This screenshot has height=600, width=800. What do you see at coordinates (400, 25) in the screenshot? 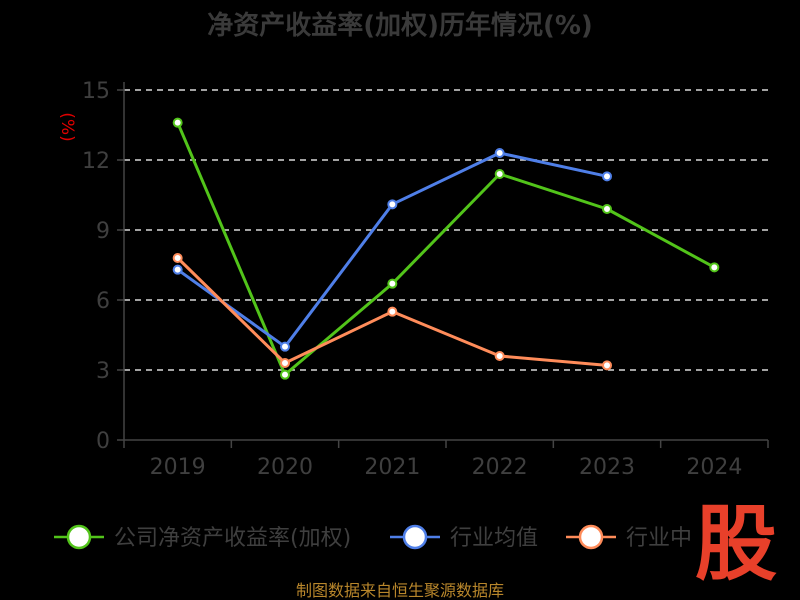
I see `chart-title: 净资产收益率(加权)历年情况(%)` at bounding box center [400, 25].